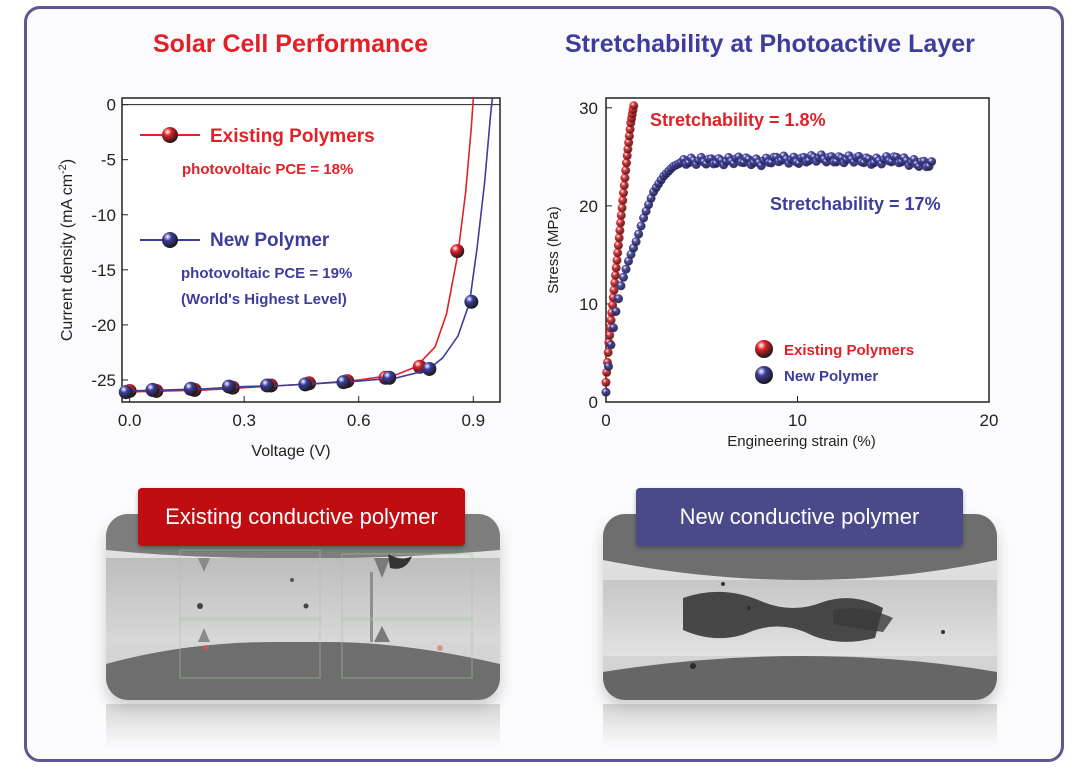 The width and height of the screenshot is (1090, 769). I want to click on annotation: photovoltaic PCE = 19%, so click(266, 273).